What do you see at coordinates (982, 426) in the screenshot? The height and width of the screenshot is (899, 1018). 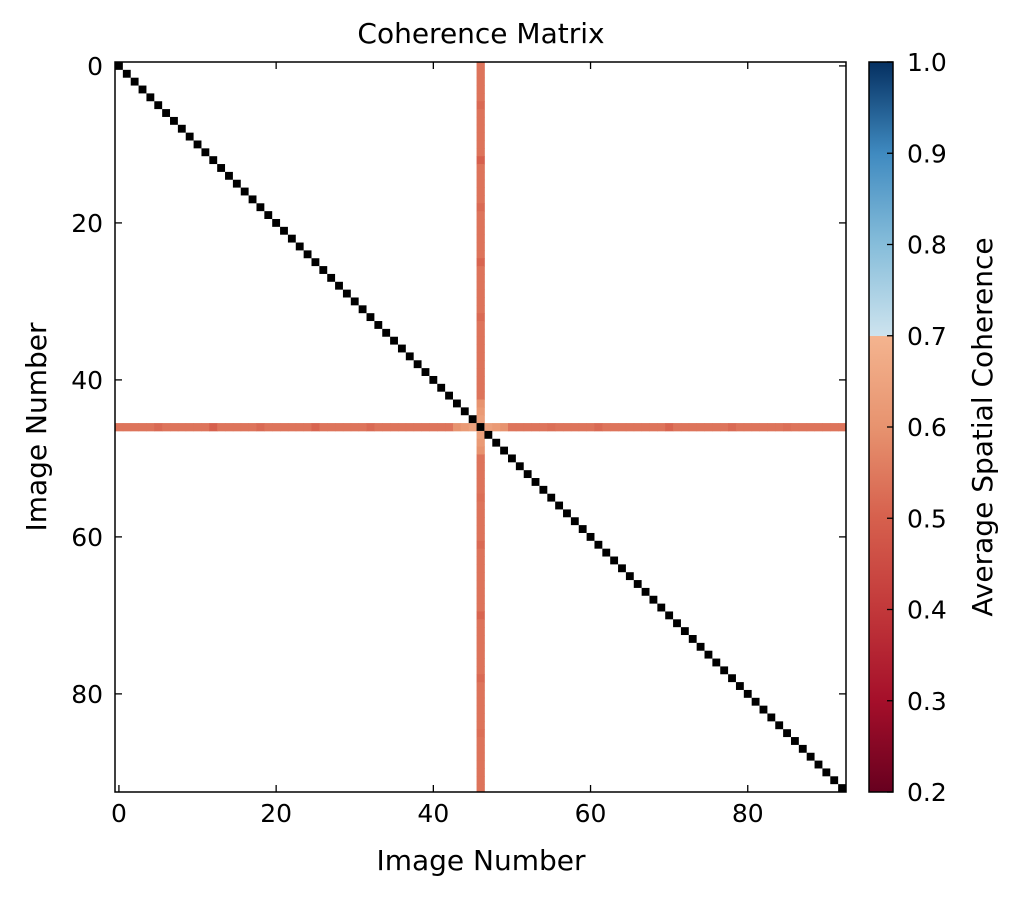 I see `colorbar-title: Average Spatial Coherence` at bounding box center [982, 426].